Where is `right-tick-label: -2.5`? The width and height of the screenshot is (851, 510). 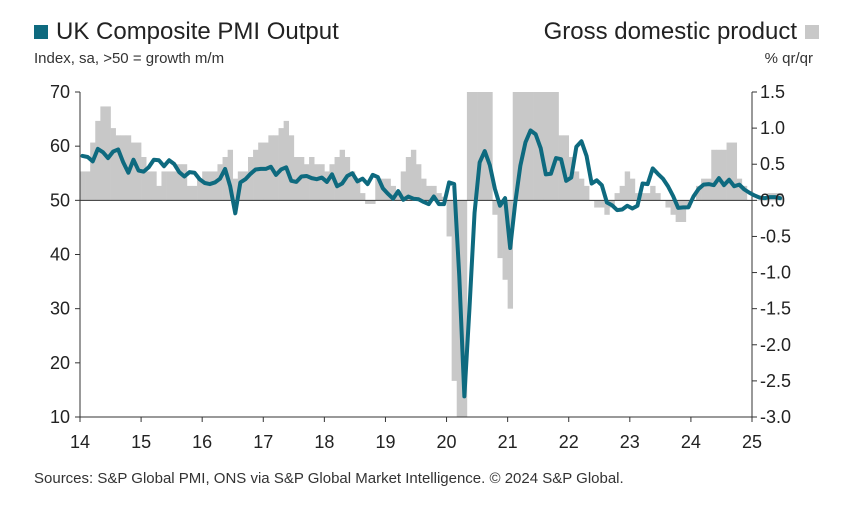
right-tick-label: -2.5 is located at coordinates (775, 381).